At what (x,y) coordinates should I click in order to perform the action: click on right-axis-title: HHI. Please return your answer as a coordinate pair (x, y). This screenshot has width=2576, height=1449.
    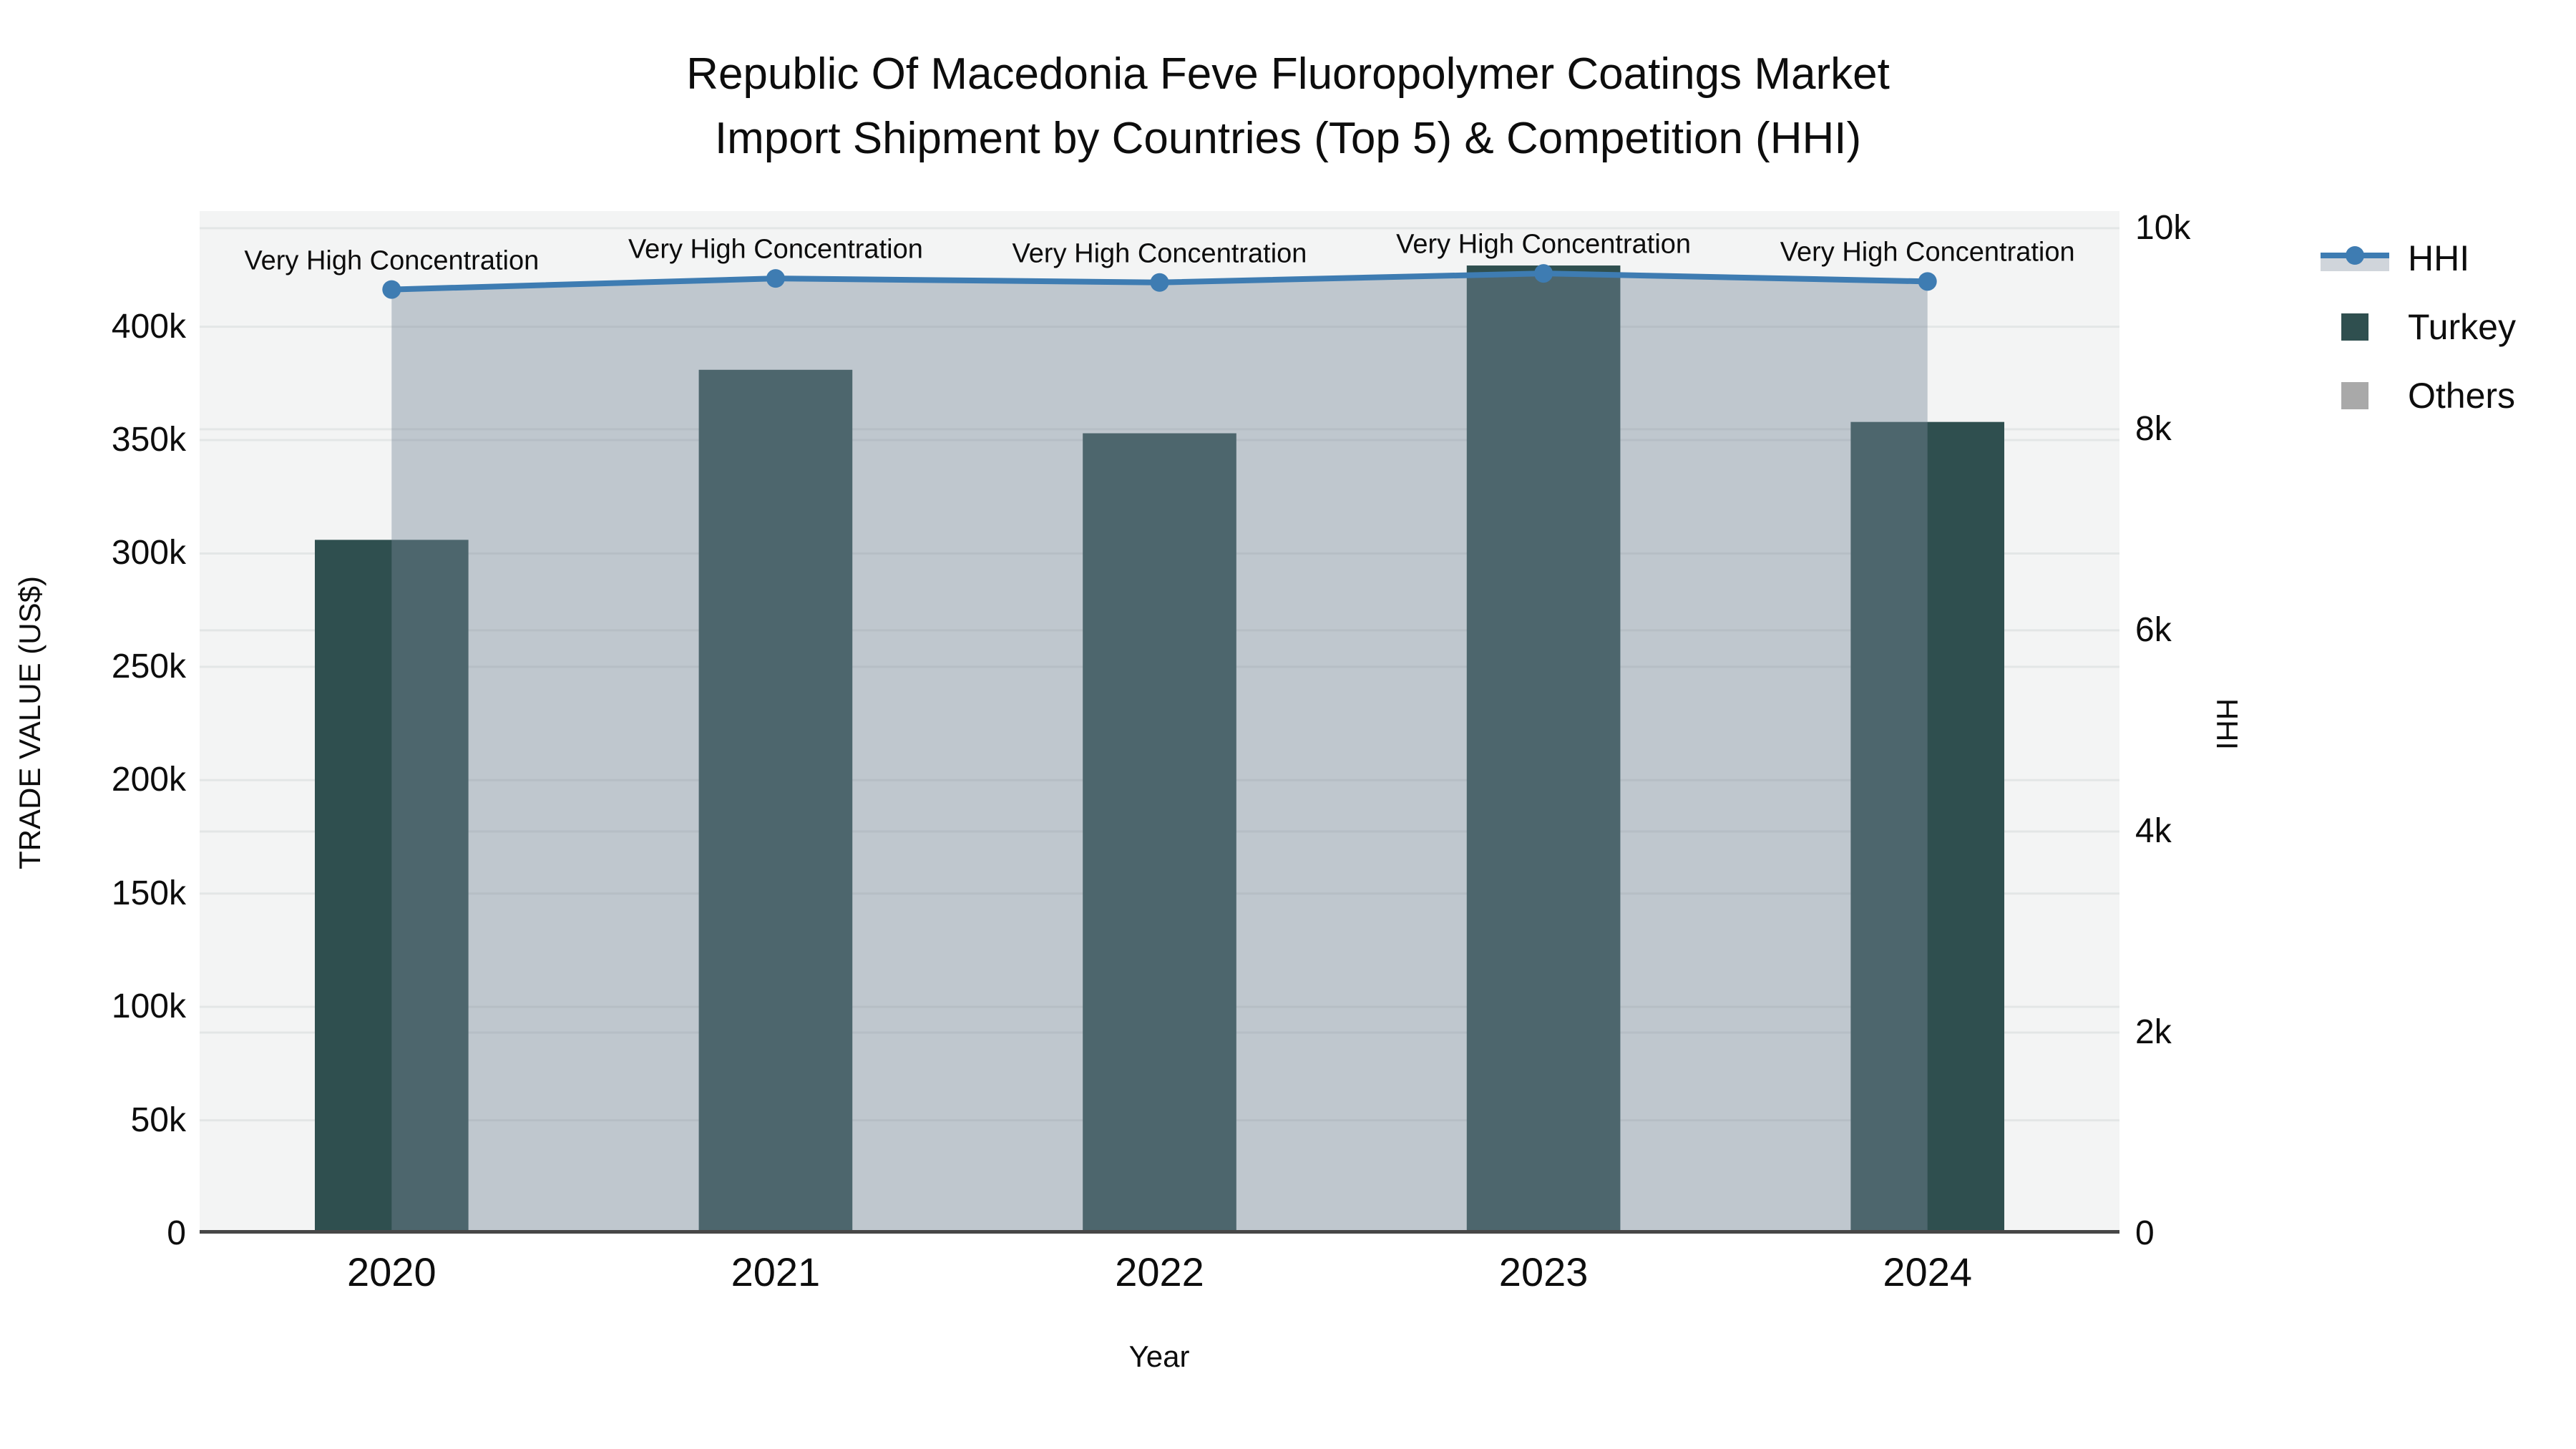
    Looking at the image, I should click on (2227, 724).